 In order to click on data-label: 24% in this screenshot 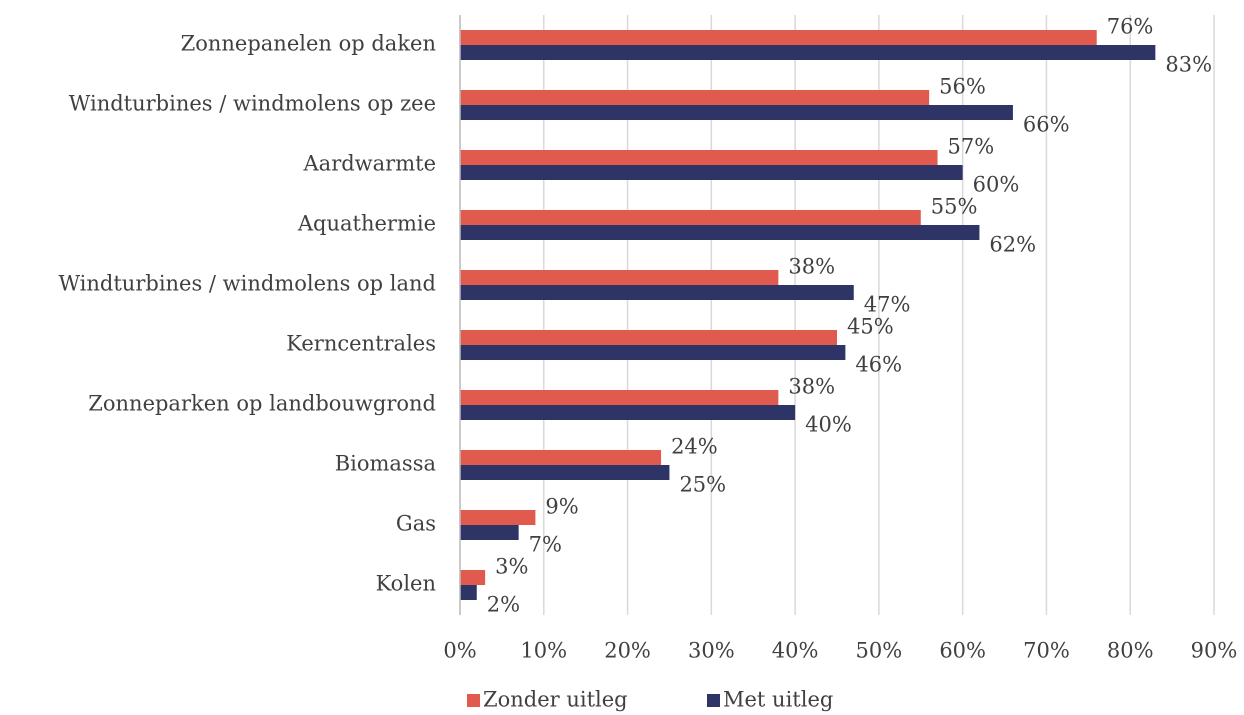, I will do `click(694, 447)`.